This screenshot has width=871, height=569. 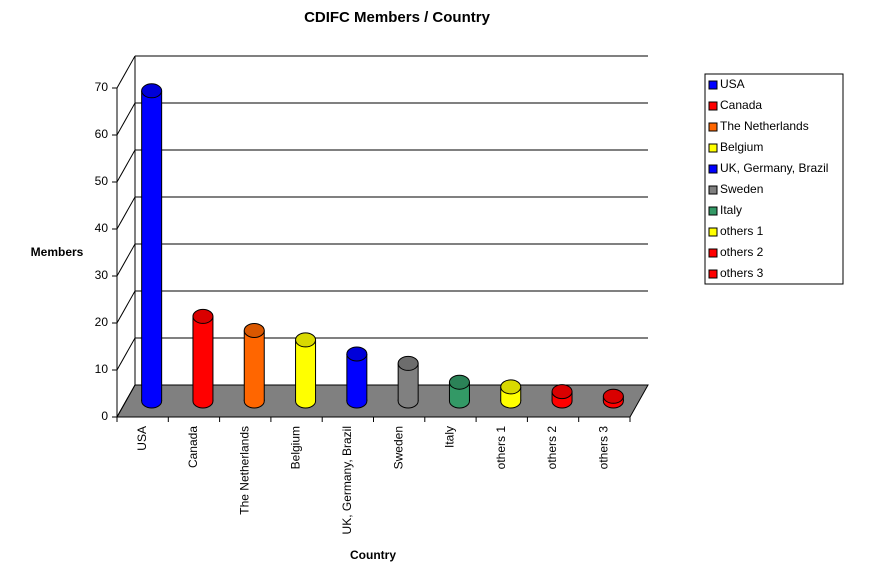 What do you see at coordinates (604, 448) in the screenshot?
I see `x-tick-label: others 3` at bounding box center [604, 448].